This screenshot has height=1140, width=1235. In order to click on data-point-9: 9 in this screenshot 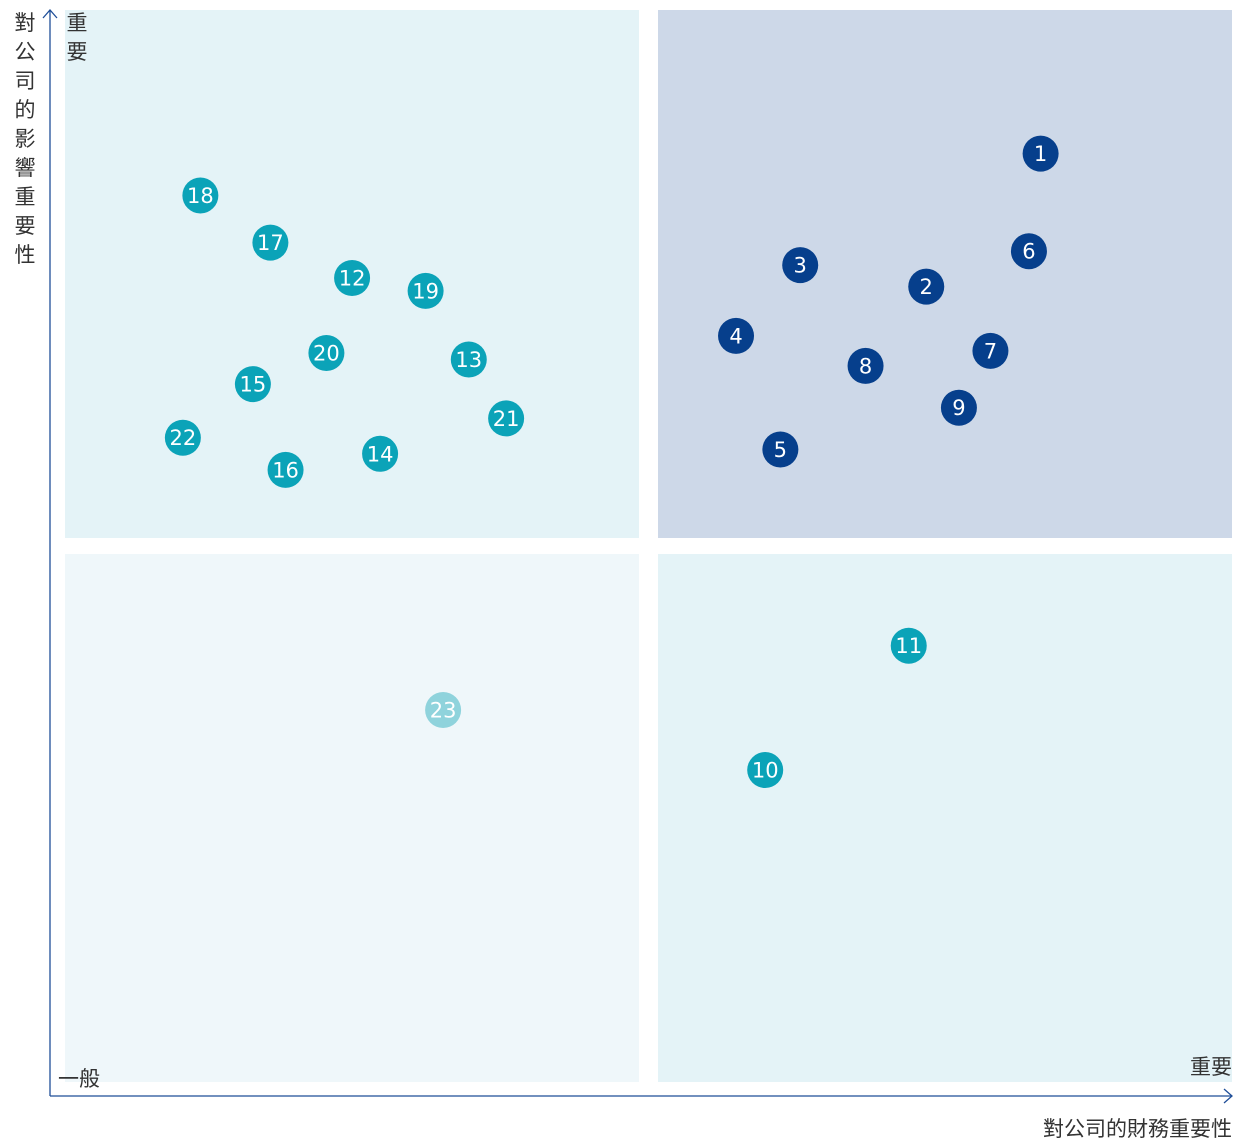, I will do `click(958, 407)`.